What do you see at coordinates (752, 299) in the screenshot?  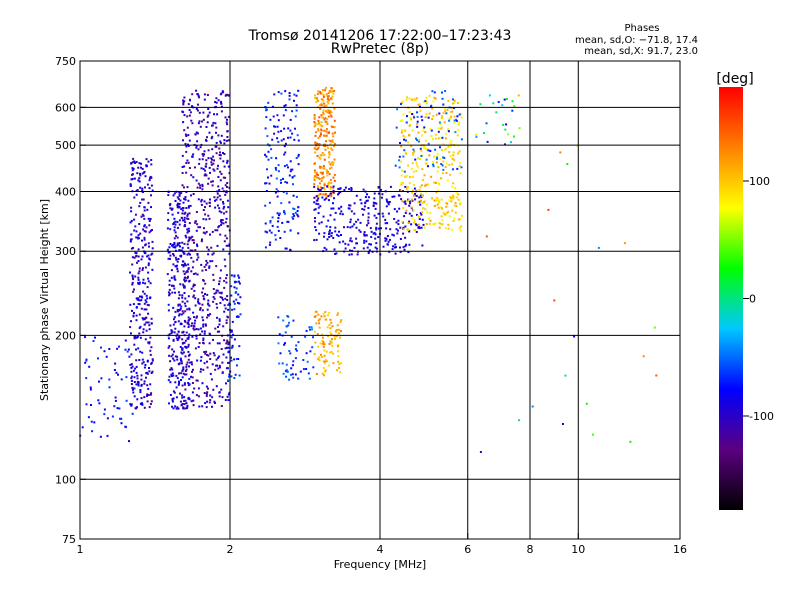 I see `colorbar-tick-label: 0` at bounding box center [752, 299].